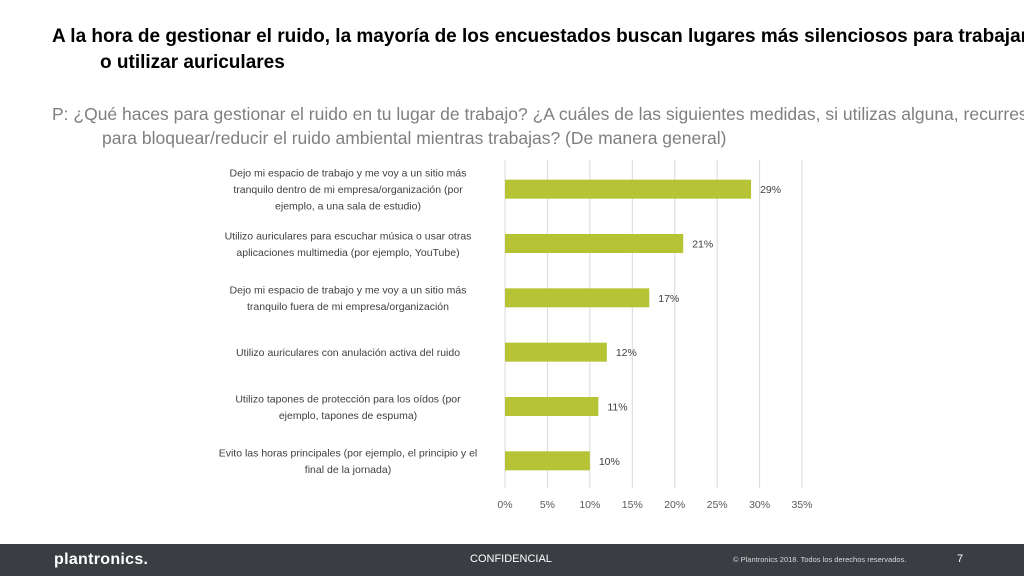  I want to click on x-tick-label: 15%, so click(632, 505).